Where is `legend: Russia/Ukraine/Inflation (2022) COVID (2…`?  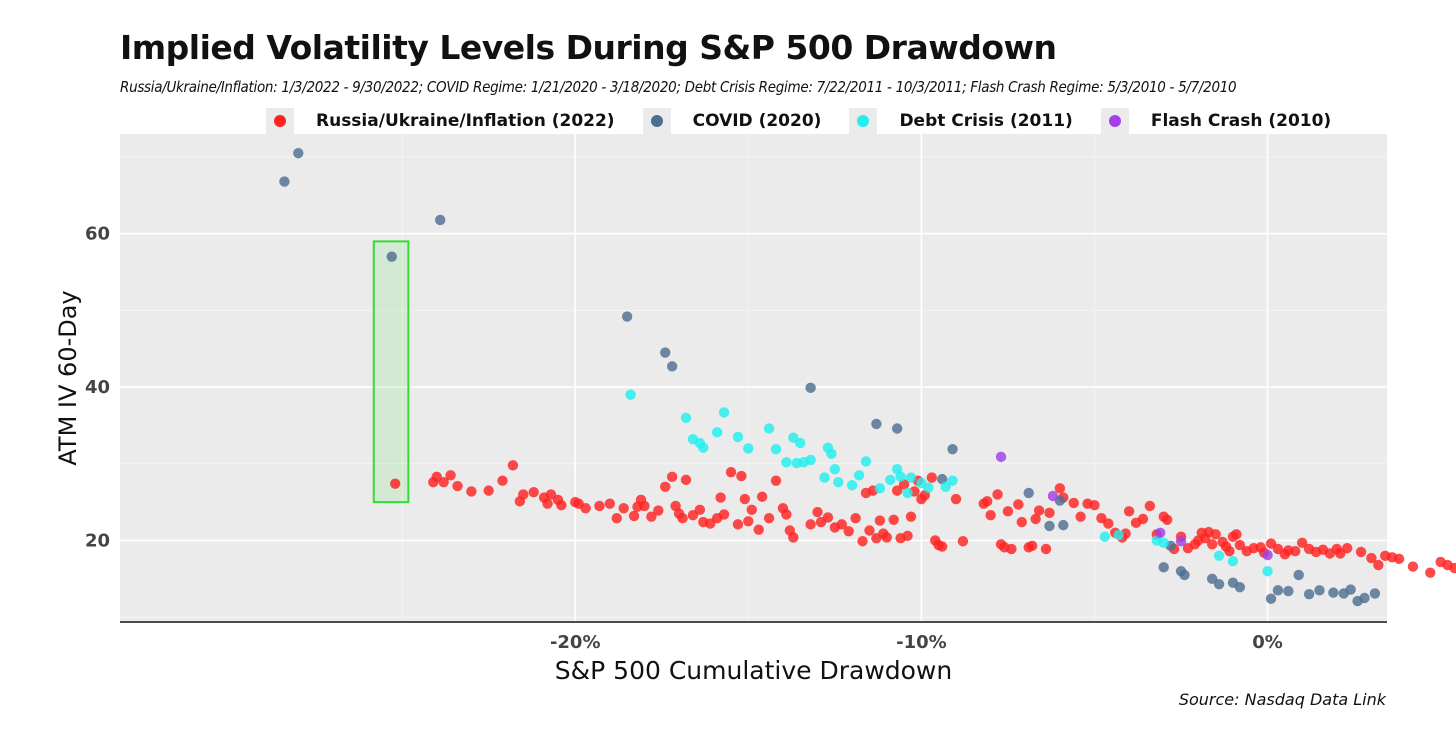
legend: Russia/Ukraine/Inflation (2022) COVID (2… is located at coordinates (812, 121).